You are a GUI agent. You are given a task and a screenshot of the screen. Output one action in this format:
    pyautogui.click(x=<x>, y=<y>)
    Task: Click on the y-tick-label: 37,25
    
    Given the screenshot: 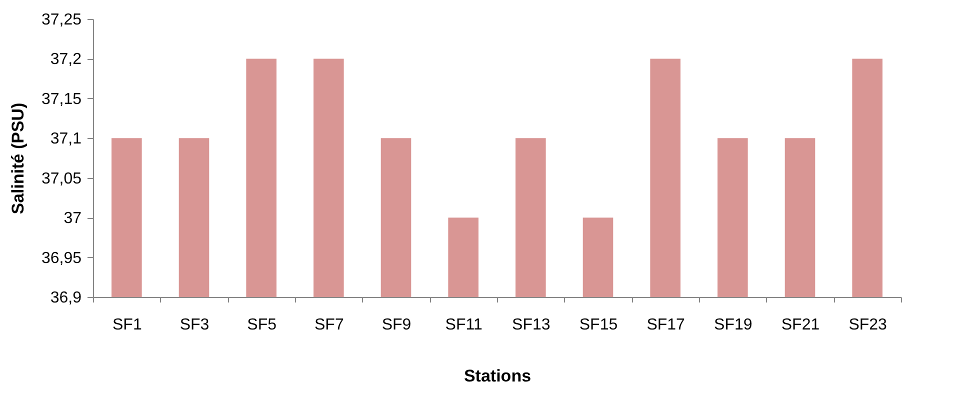 What is the action you would take?
    pyautogui.click(x=61, y=20)
    